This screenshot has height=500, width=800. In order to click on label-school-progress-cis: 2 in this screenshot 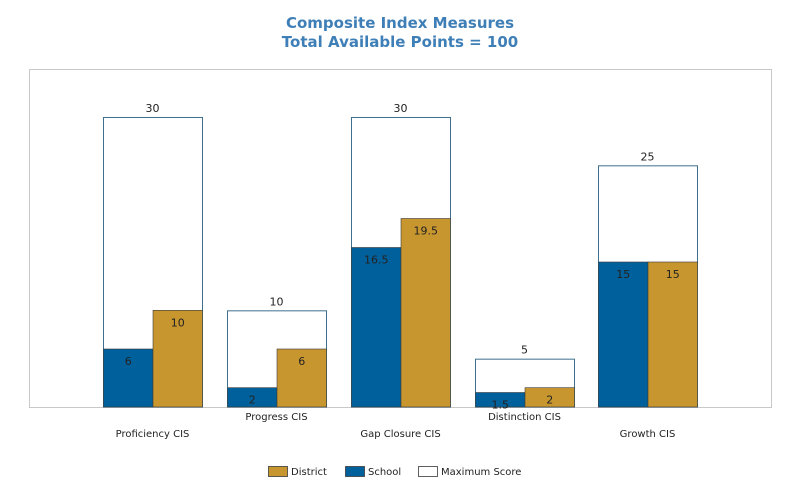, I will do `click(252, 400)`.